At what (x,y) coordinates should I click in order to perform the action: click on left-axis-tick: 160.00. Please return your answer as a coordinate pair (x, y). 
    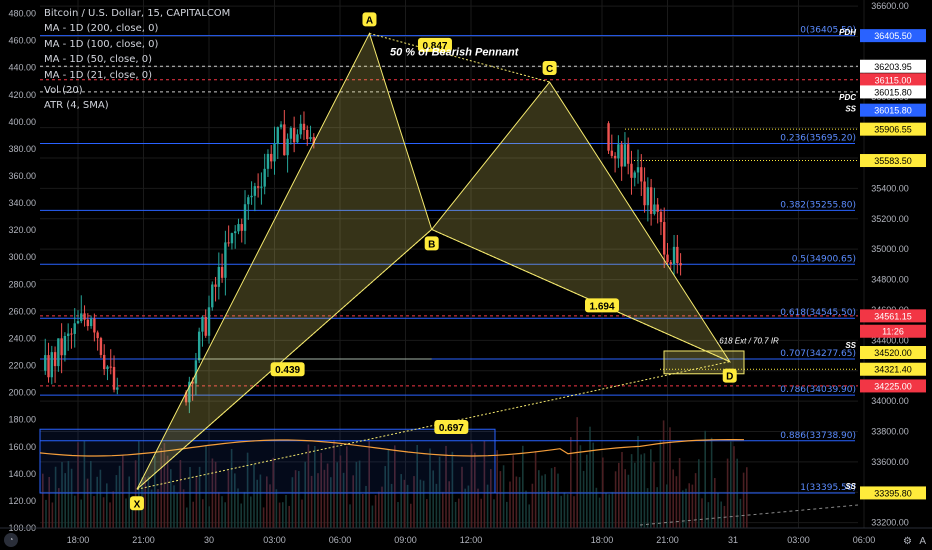
    Looking at the image, I should click on (22, 447).